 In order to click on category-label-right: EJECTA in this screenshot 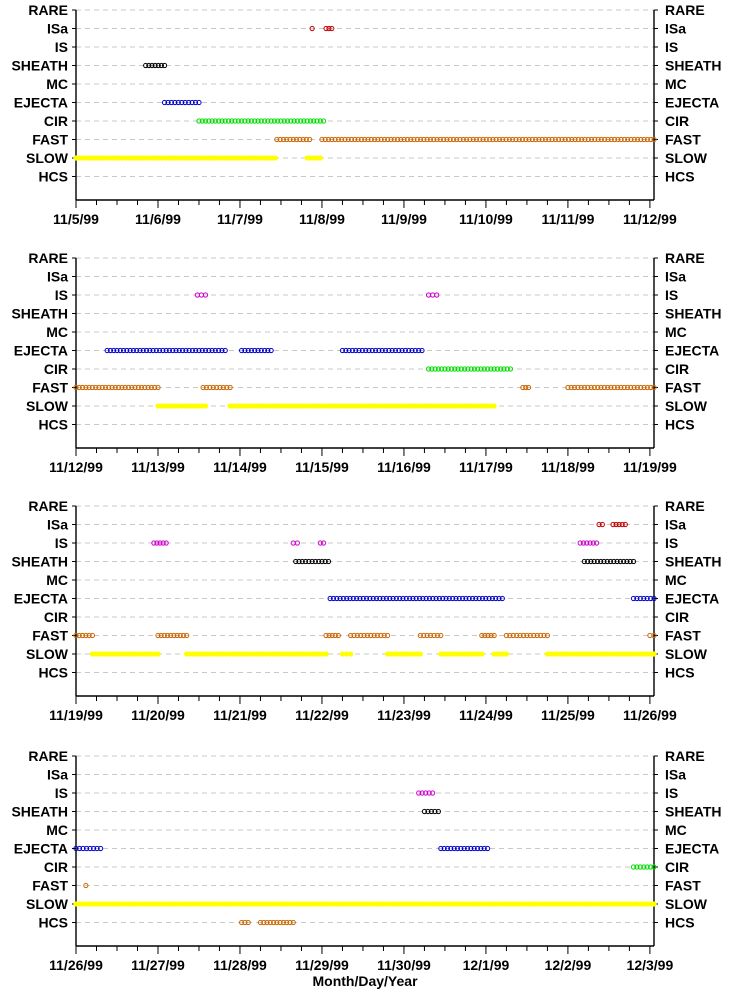, I will do `click(692, 351)`.